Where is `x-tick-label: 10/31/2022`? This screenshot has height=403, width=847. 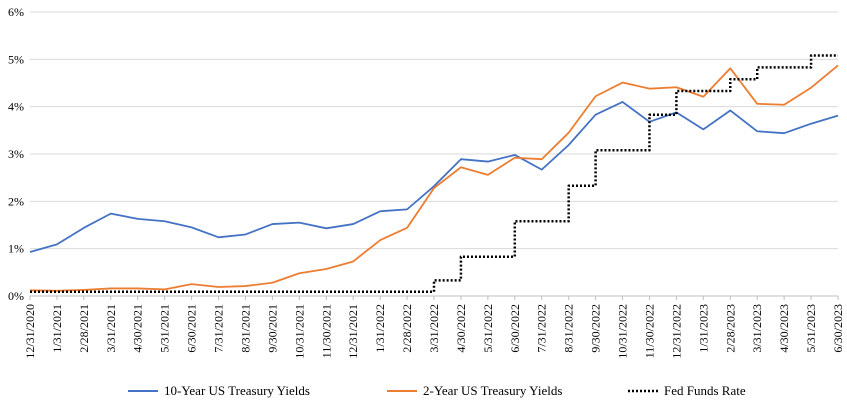 x-tick-label: 10/31/2022 is located at coordinates (623, 331).